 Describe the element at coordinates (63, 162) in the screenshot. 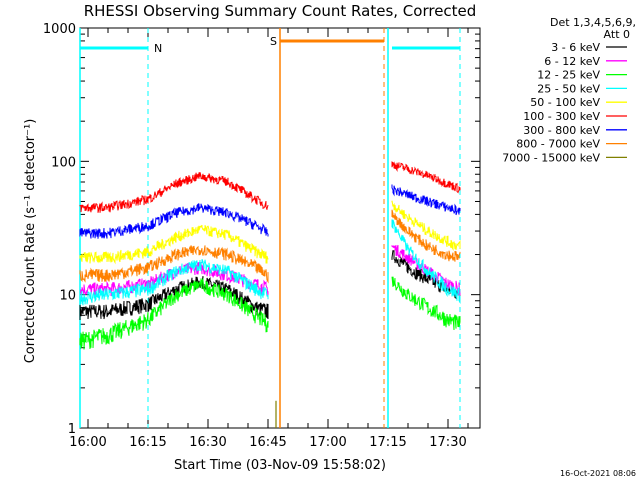

I see `y-tick-label: 100` at that location.